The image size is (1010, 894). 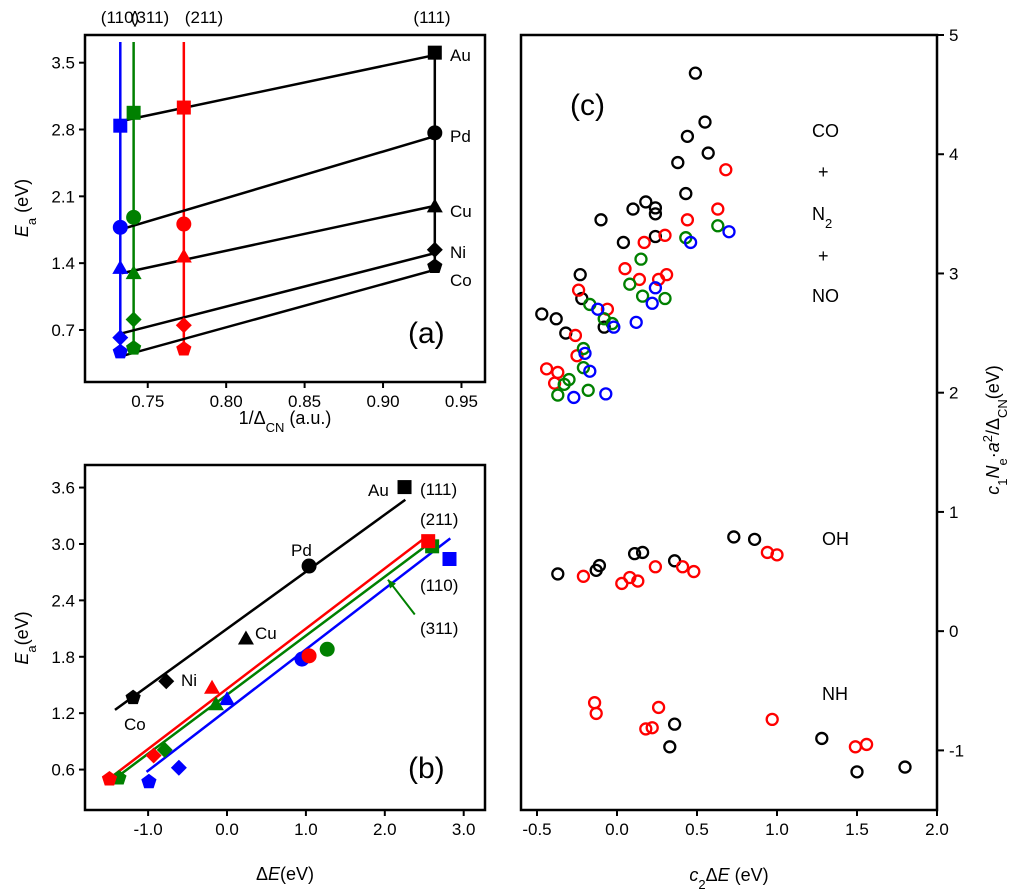 What do you see at coordinates (63, 600) in the screenshot?
I see `y-tick-label: 2.4` at bounding box center [63, 600].